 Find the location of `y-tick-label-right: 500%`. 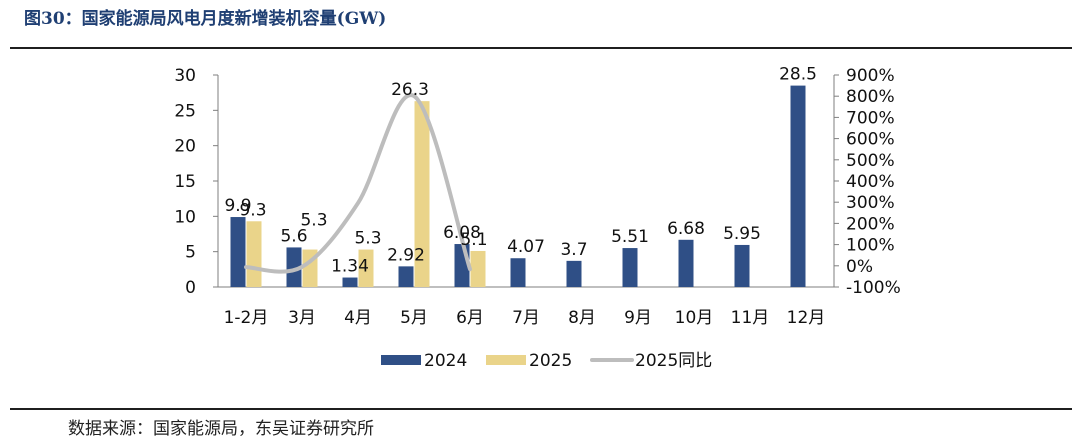

y-tick-label-right: 500% is located at coordinates (870, 161).